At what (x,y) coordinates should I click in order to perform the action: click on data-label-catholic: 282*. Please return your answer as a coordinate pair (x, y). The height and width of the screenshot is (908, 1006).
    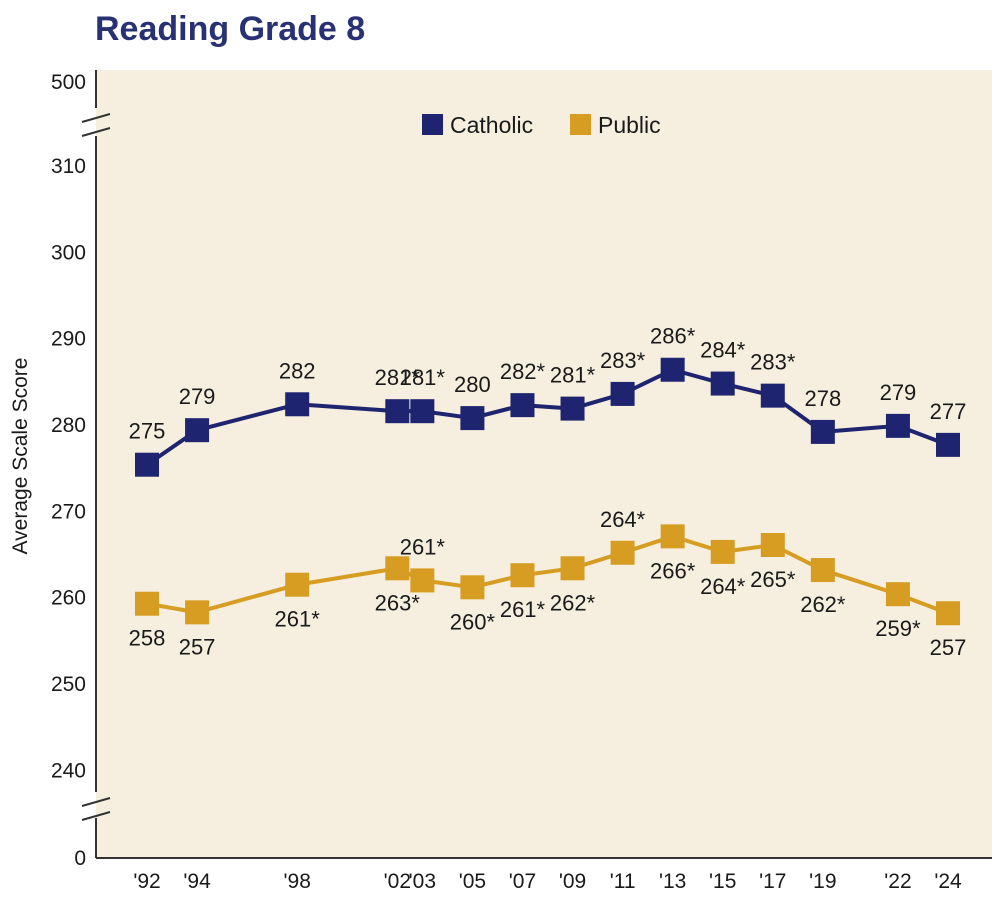
    Looking at the image, I should click on (523, 371).